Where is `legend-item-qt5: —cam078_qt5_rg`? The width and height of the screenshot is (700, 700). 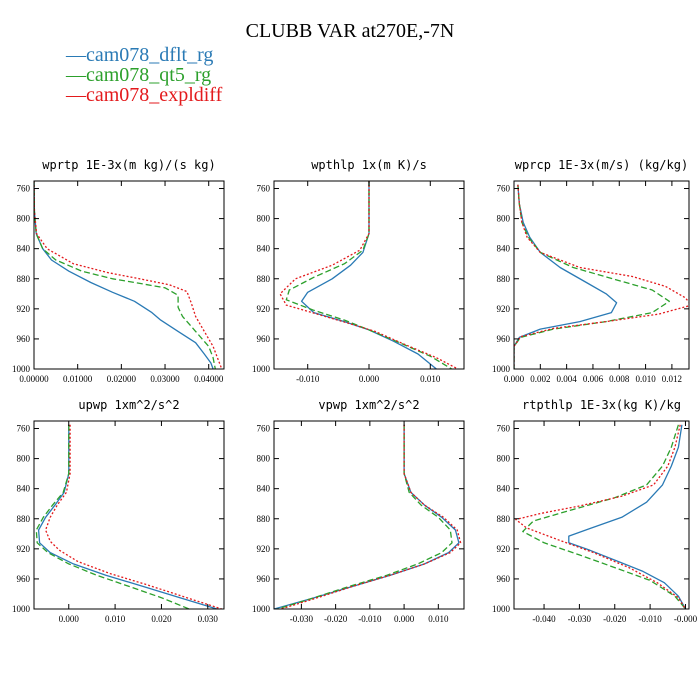
legend-item-qt5: —cam078_qt5_rg is located at coordinates (144, 75).